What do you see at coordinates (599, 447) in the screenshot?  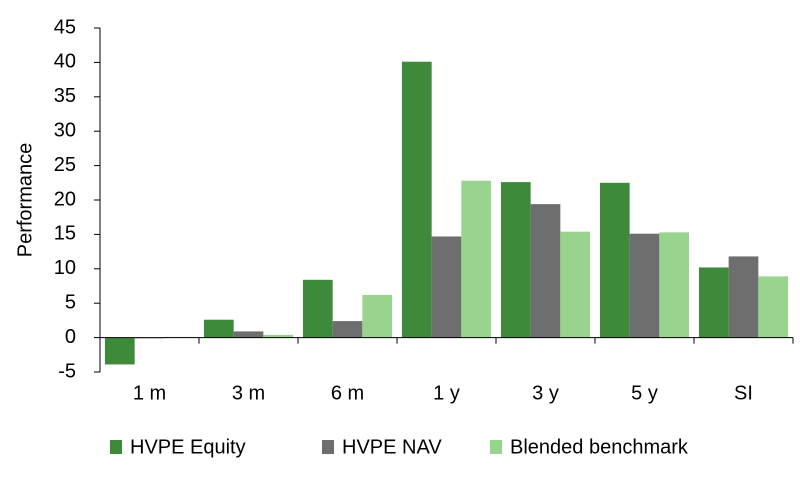 I see `legend-label: Blended benchmark` at bounding box center [599, 447].